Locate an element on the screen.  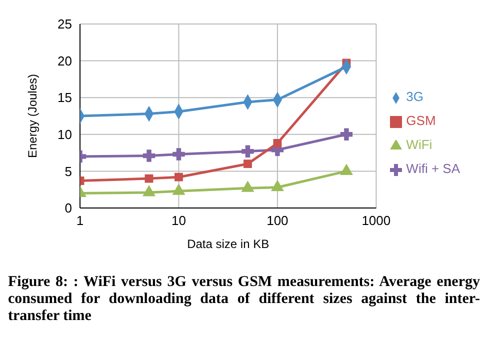
y-tick-label: 15 is located at coordinates (65, 98).